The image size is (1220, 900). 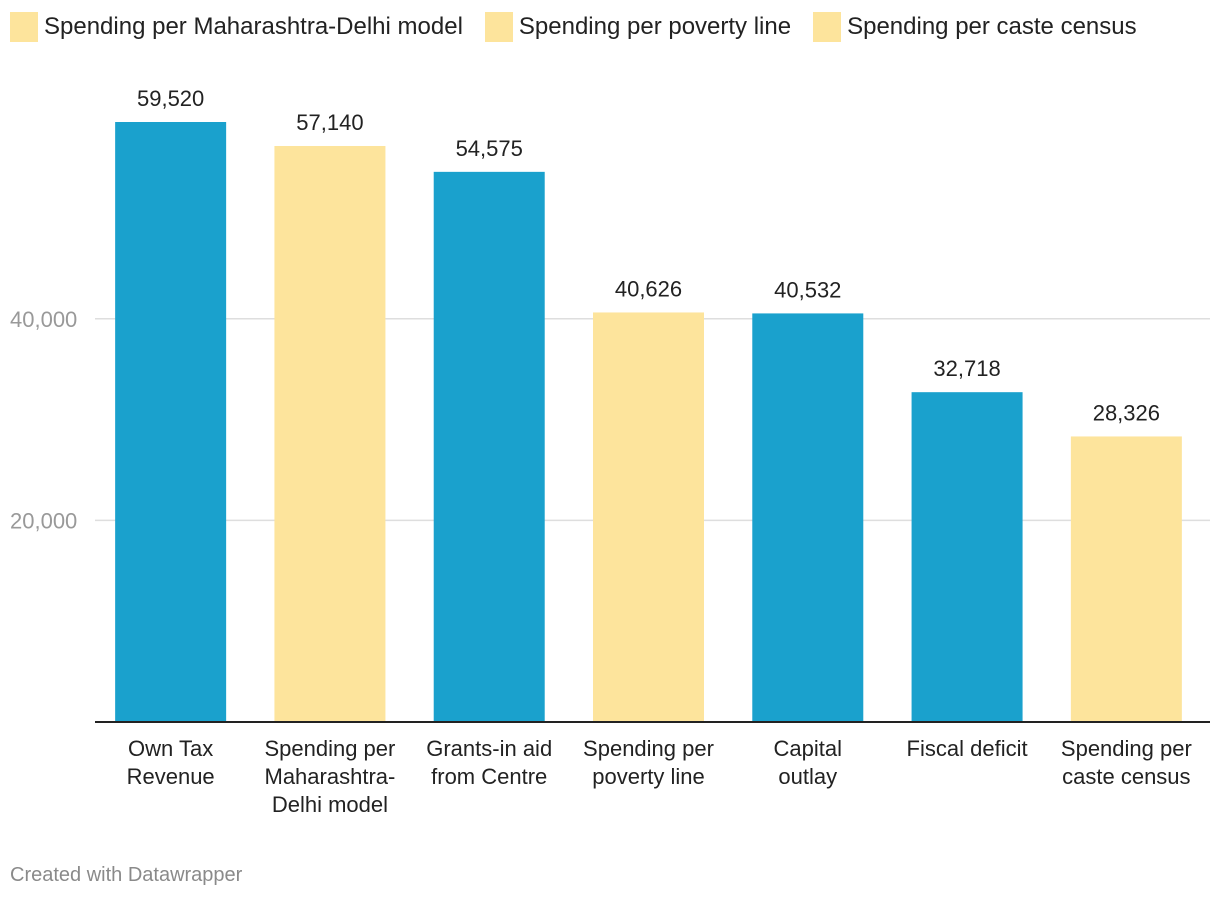 What do you see at coordinates (330, 776) in the screenshot?
I see `x-category-label: Maharashtra-` at bounding box center [330, 776].